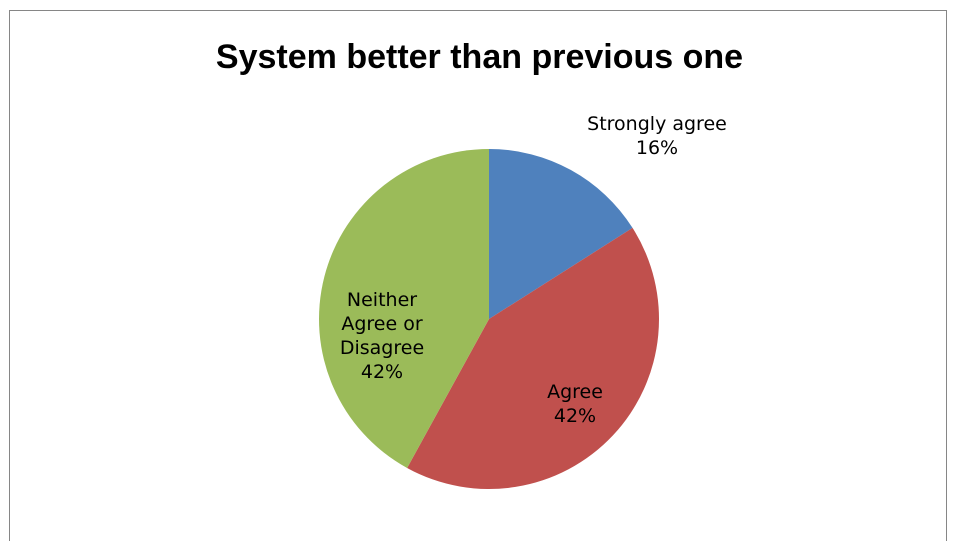 The image size is (959, 541). I want to click on slice-label-agree: Agree 42%, so click(575, 404).